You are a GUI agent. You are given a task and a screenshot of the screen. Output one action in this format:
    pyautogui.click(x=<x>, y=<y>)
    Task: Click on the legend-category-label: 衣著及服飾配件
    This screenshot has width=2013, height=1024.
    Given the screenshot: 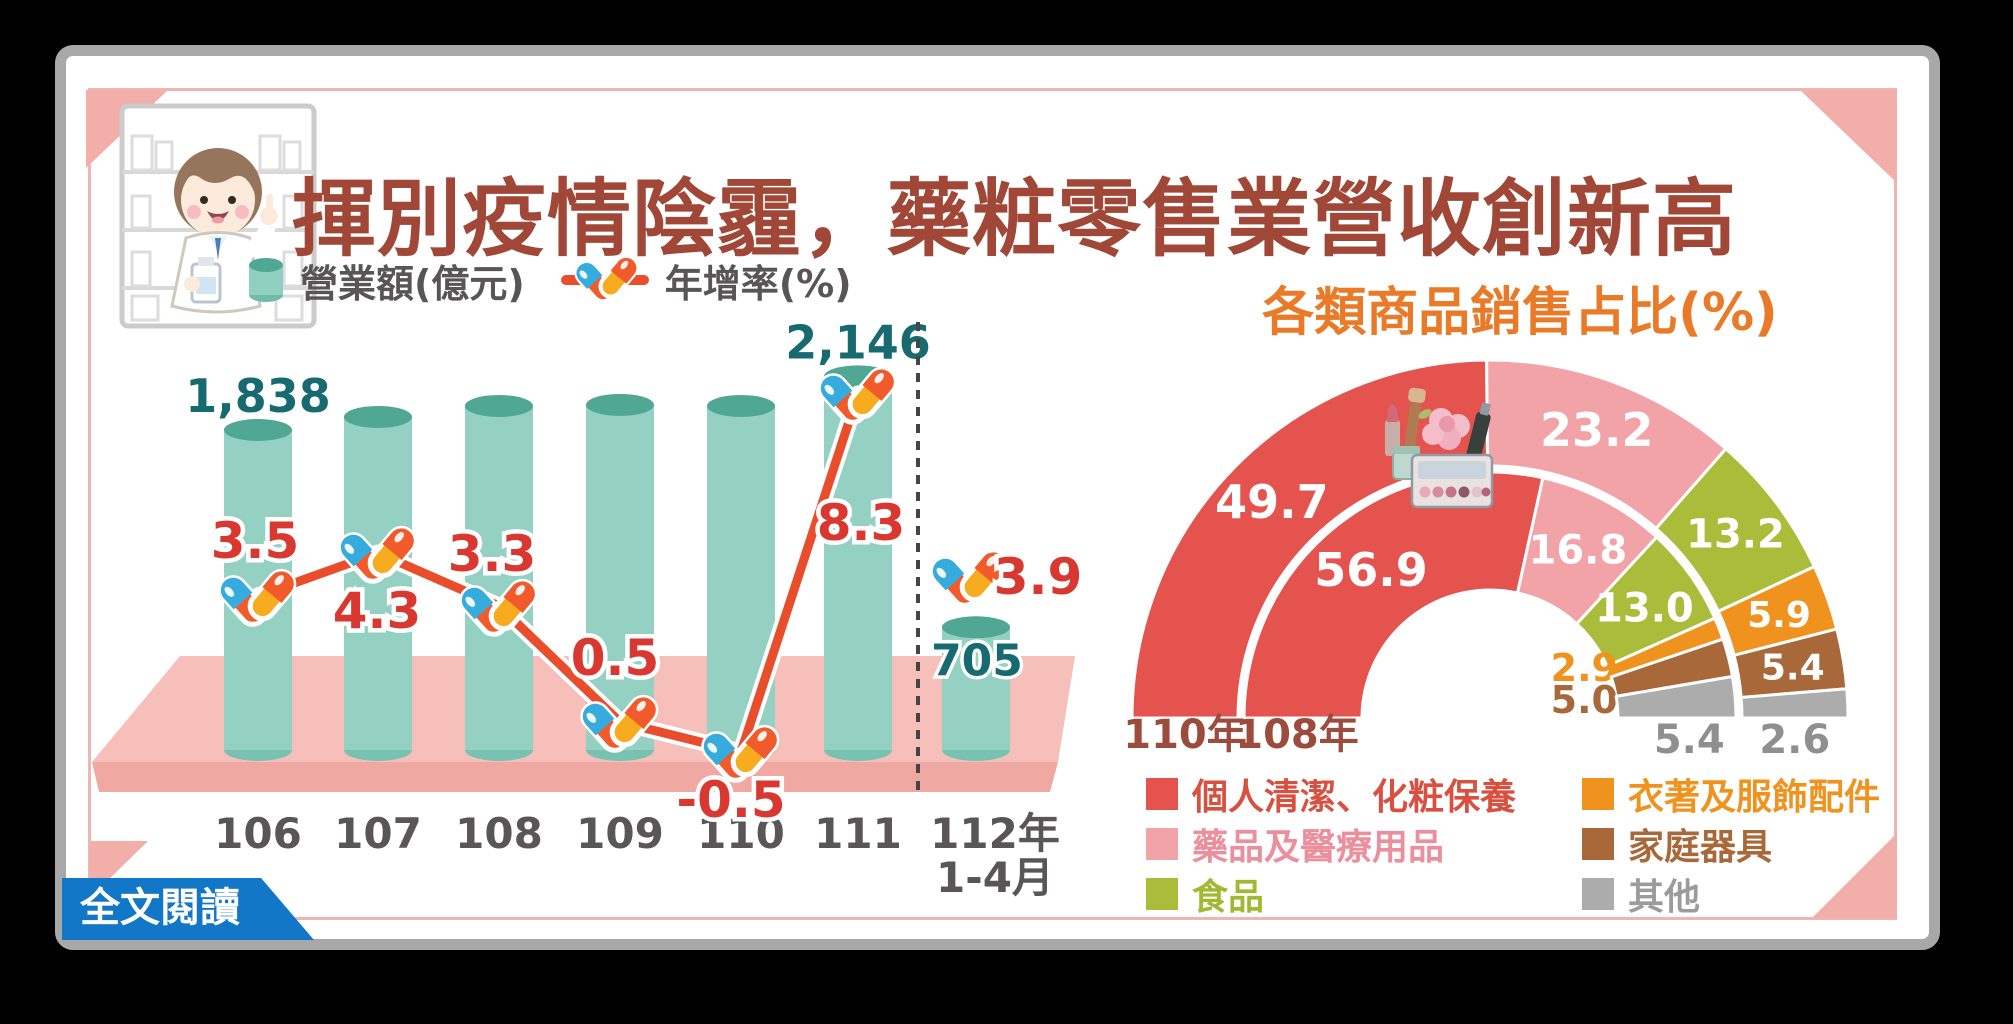 What is the action you would take?
    pyautogui.click(x=1754, y=797)
    